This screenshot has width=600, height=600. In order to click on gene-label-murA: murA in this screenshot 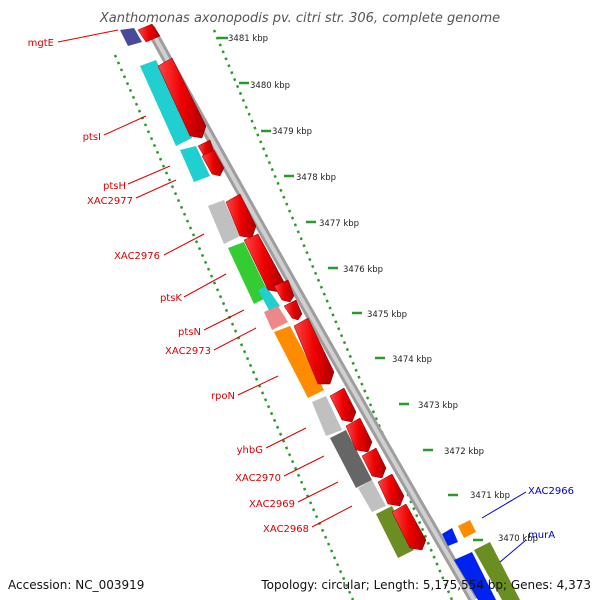, I will do `click(541, 535)`.